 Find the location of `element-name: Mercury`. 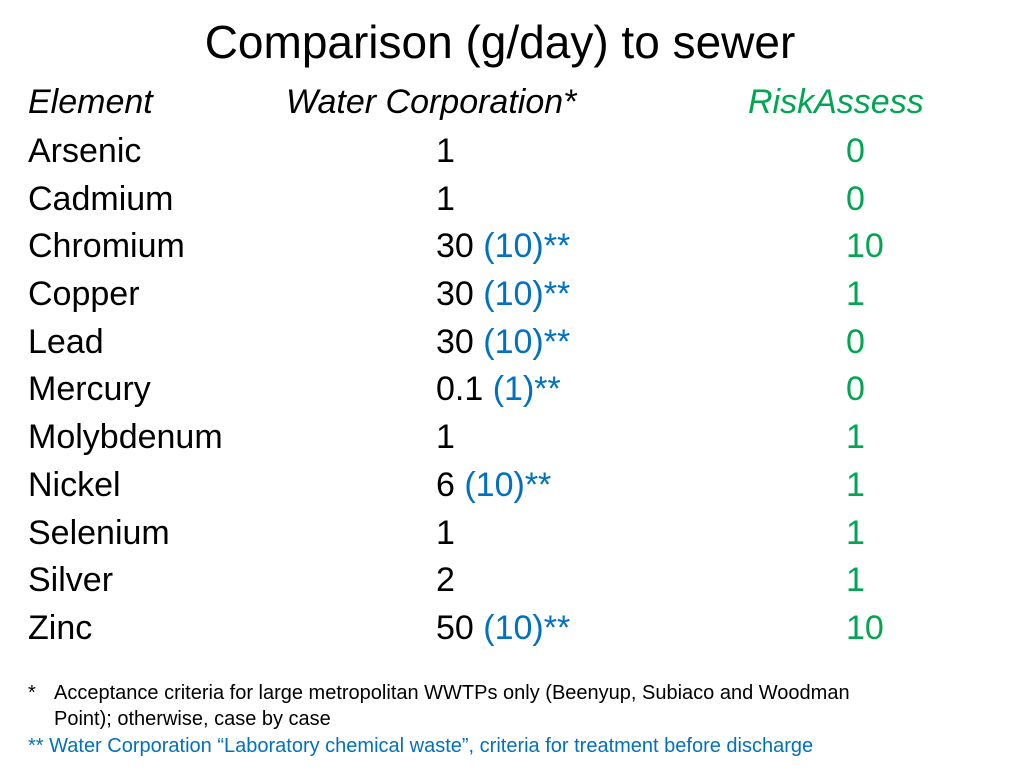

element-name: Mercury is located at coordinates (89, 389).